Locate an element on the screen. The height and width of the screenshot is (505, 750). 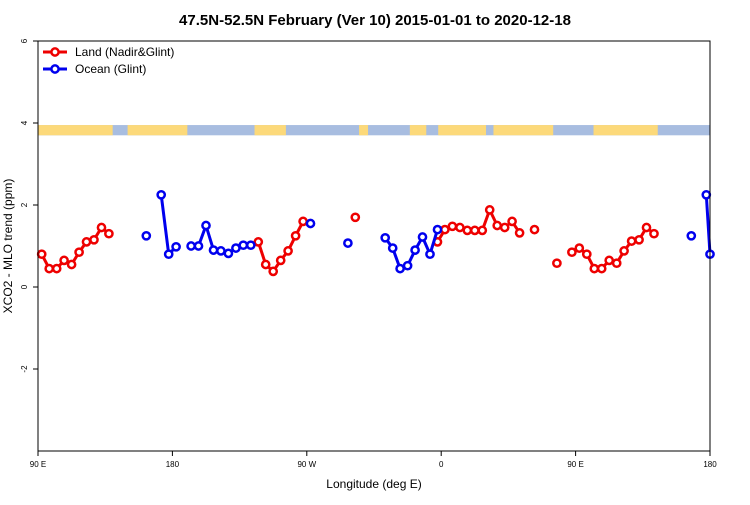
x-tick-label: 90 W is located at coordinates (306, 464).